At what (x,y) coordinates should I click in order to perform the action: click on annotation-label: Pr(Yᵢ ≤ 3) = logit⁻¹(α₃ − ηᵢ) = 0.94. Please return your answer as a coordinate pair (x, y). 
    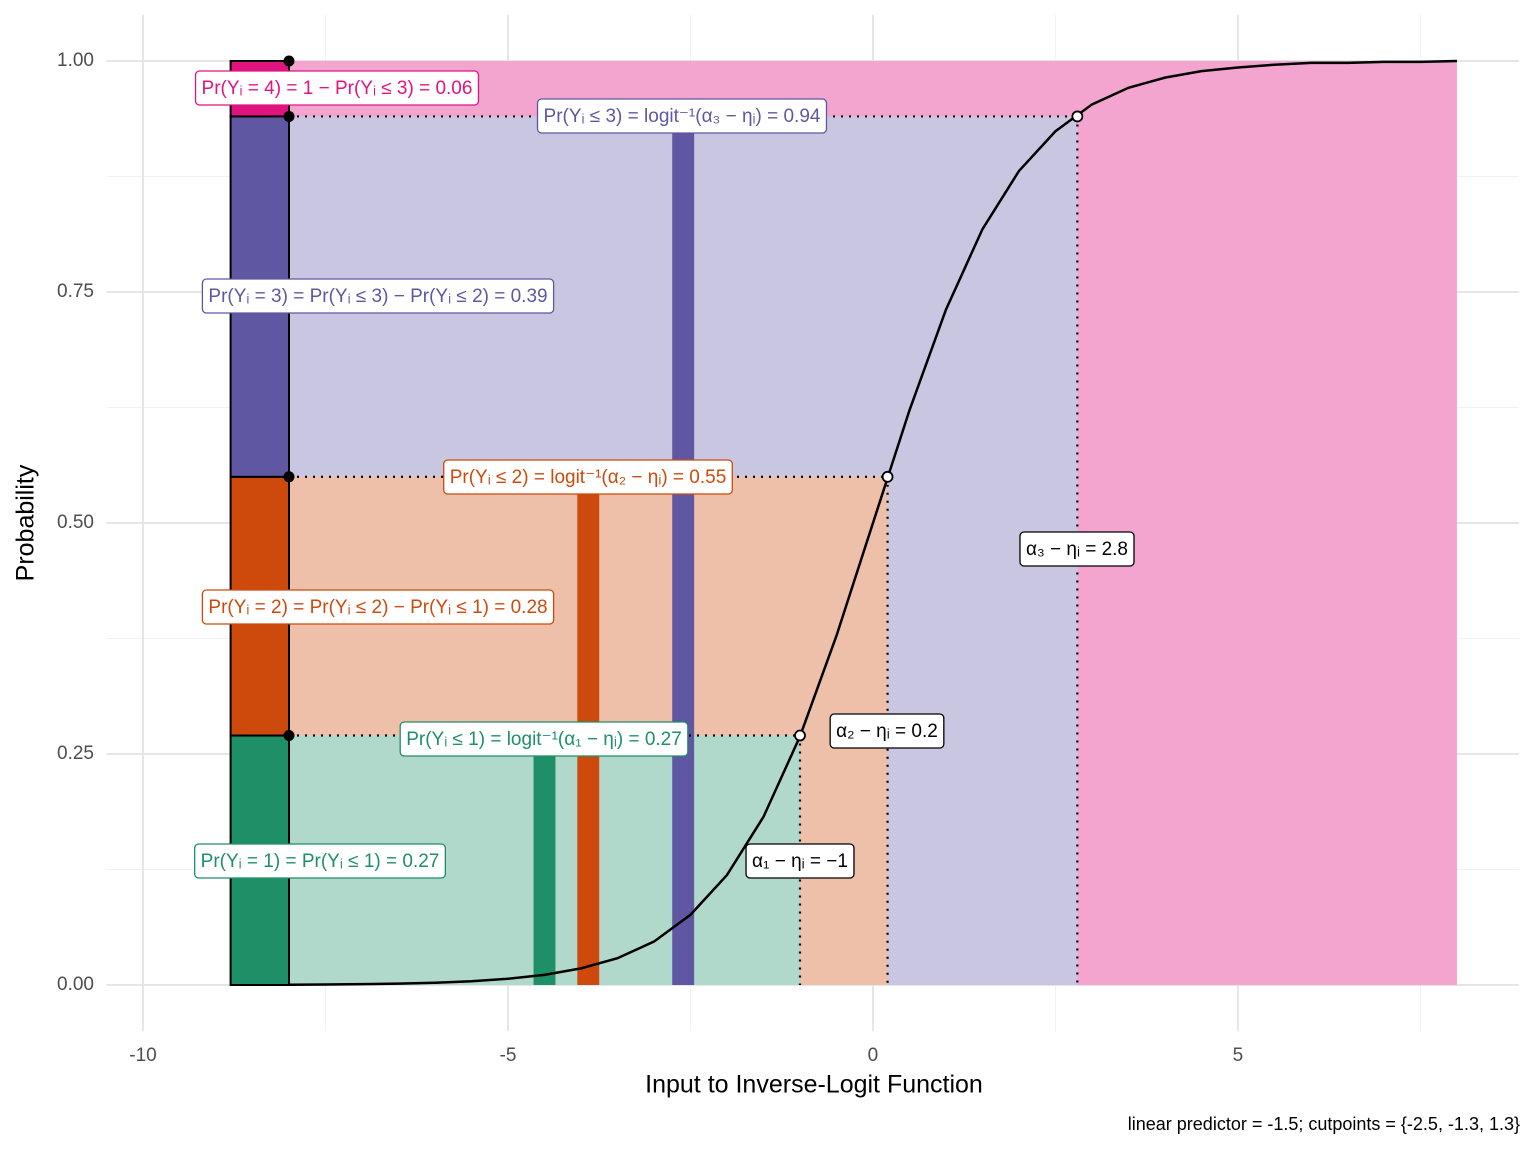
    Looking at the image, I should click on (682, 116).